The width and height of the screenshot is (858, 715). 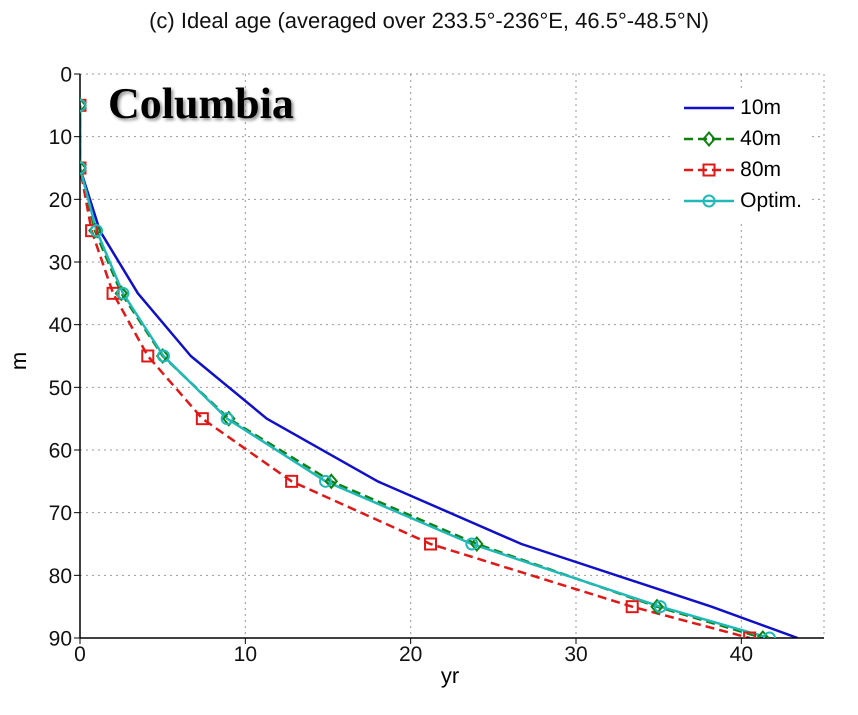 What do you see at coordinates (60, 450) in the screenshot?
I see `y-tick-label: 60` at bounding box center [60, 450].